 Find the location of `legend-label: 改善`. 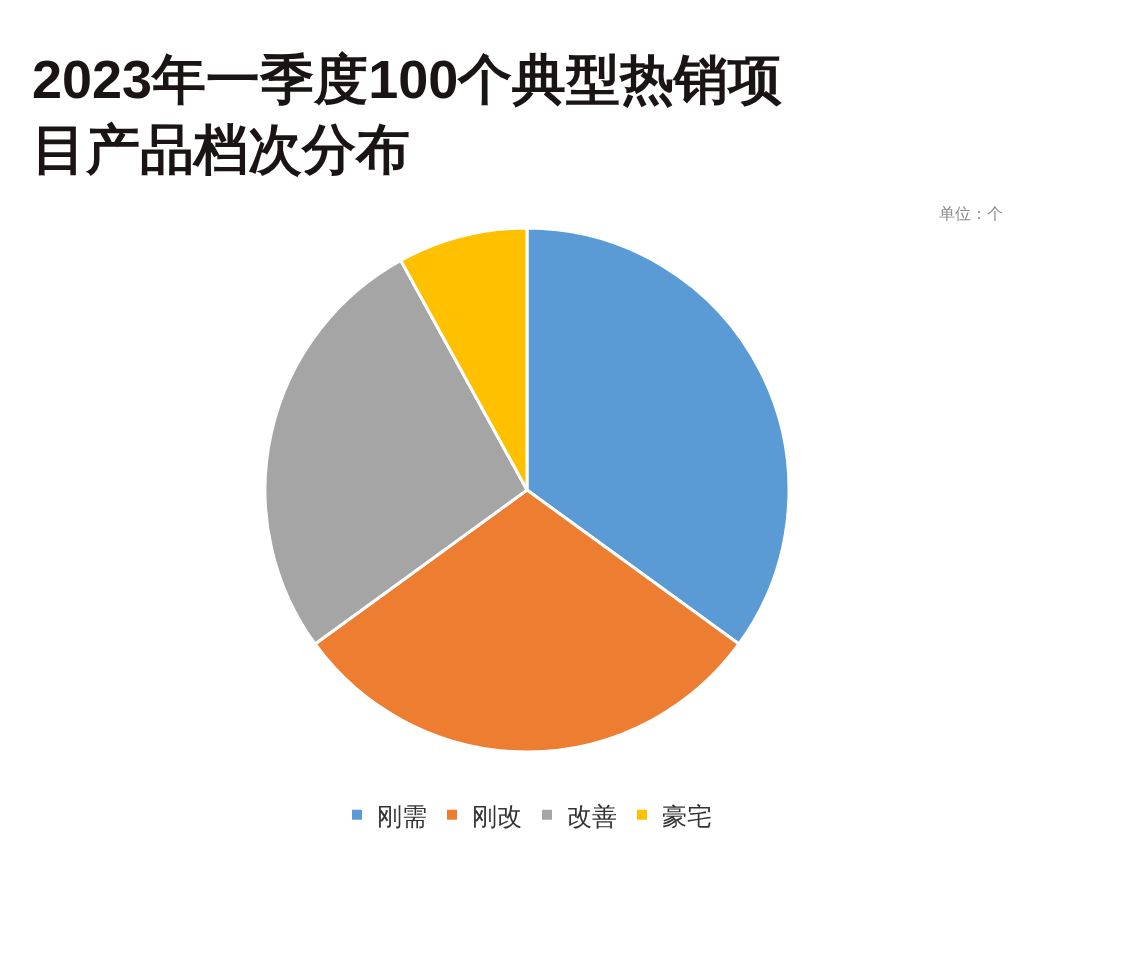

legend-label: 改善 is located at coordinates (592, 815).